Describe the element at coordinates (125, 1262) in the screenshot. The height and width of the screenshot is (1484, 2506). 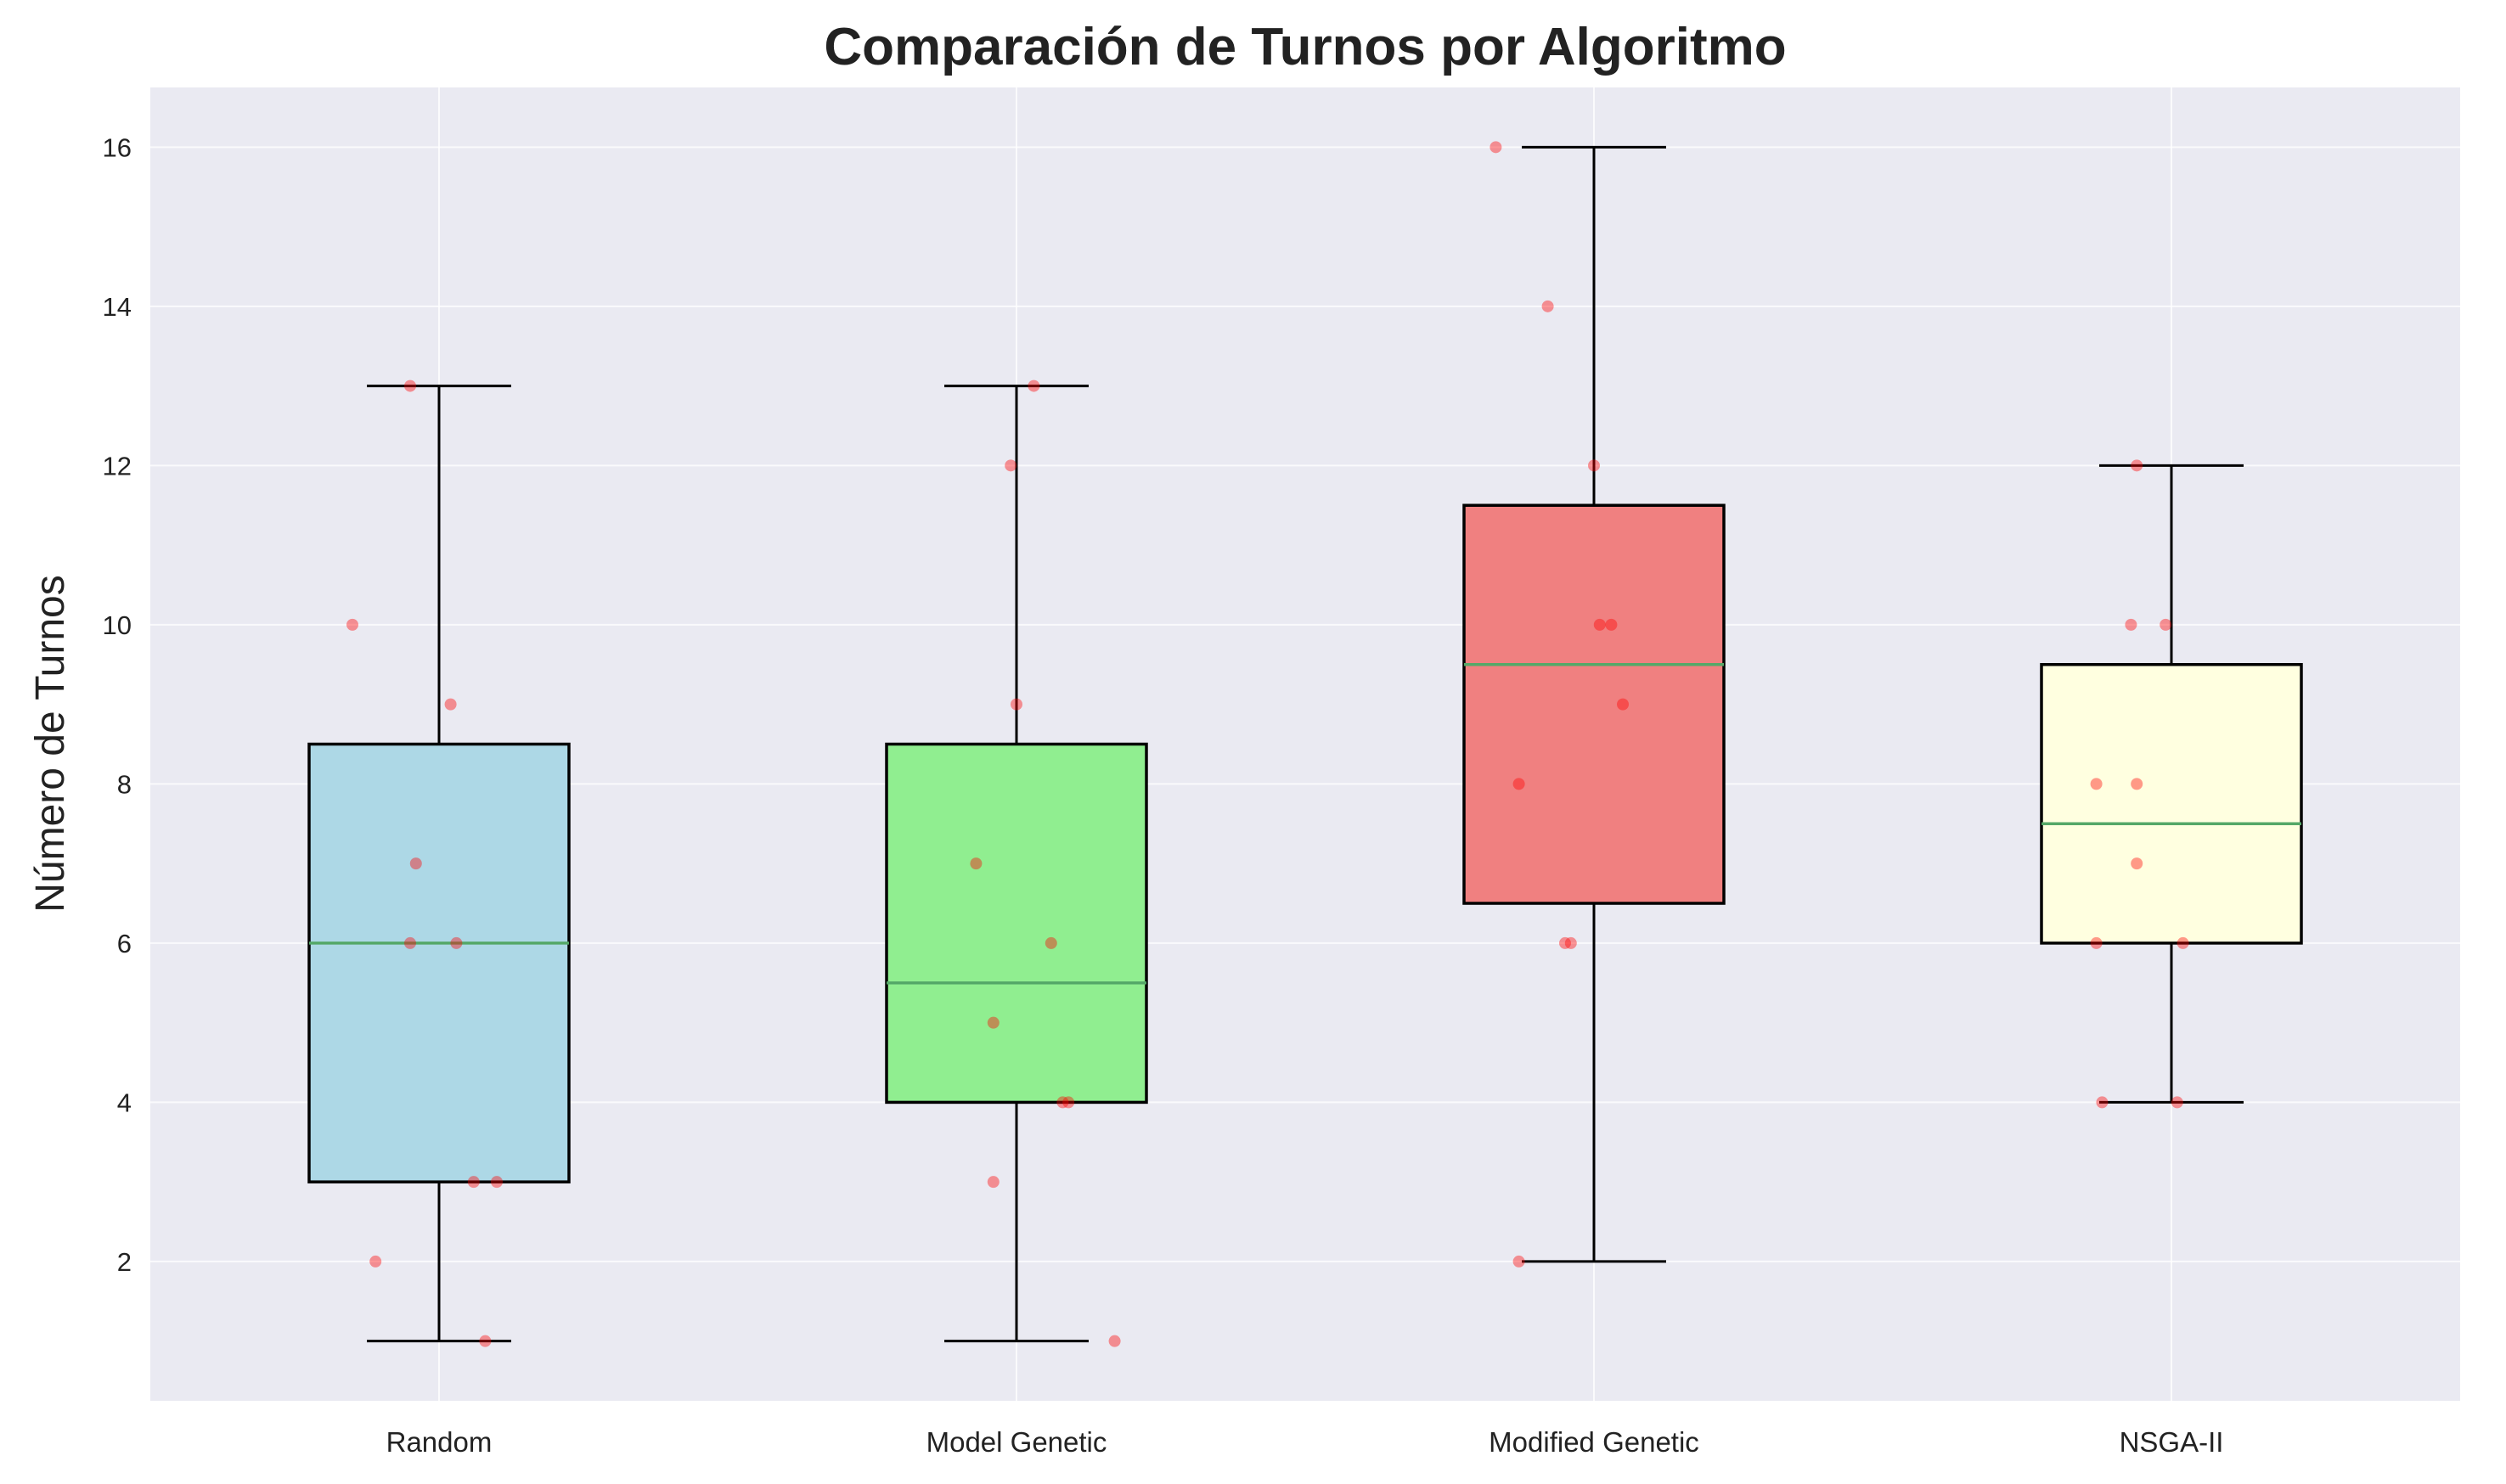
I see `y-tick-label: 2` at that location.